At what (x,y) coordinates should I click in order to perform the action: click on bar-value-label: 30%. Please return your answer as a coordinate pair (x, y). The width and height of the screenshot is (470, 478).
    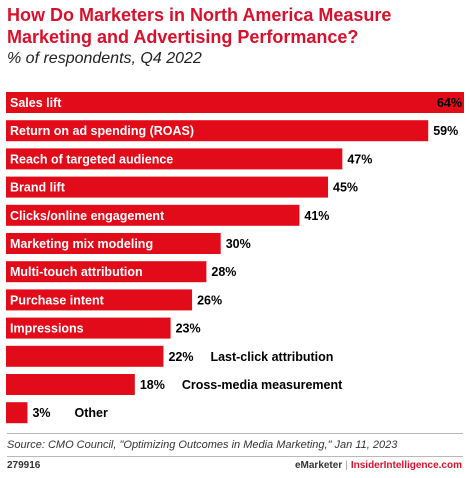
    Looking at the image, I should click on (238, 244).